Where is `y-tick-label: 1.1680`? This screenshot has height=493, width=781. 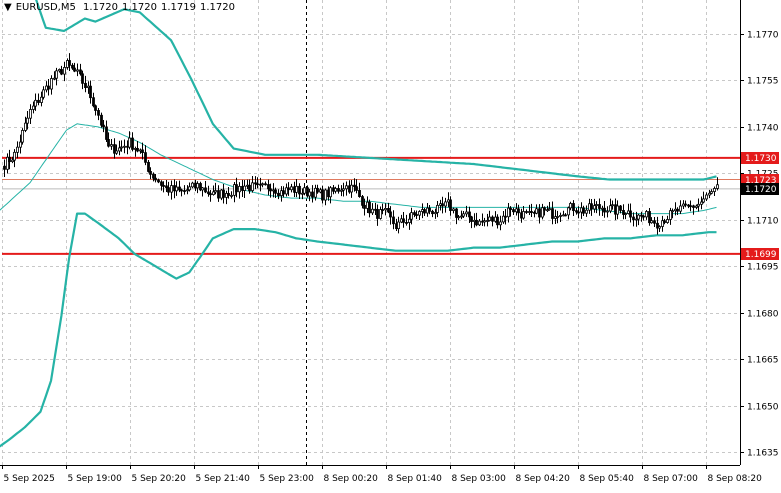 y-tick-label: 1.1680 is located at coordinates (763, 315).